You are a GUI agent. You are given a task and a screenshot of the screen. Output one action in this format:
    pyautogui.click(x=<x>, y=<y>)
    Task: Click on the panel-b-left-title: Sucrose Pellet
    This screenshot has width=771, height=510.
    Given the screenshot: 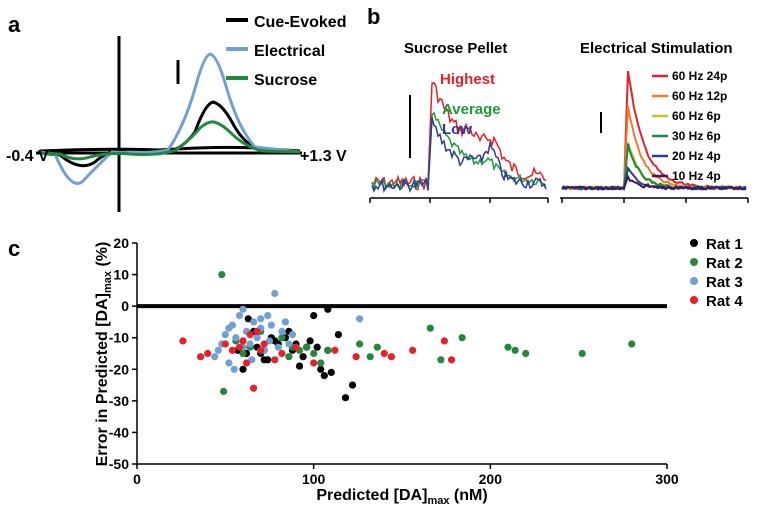 What is the action you would take?
    pyautogui.click(x=455, y=48)
    